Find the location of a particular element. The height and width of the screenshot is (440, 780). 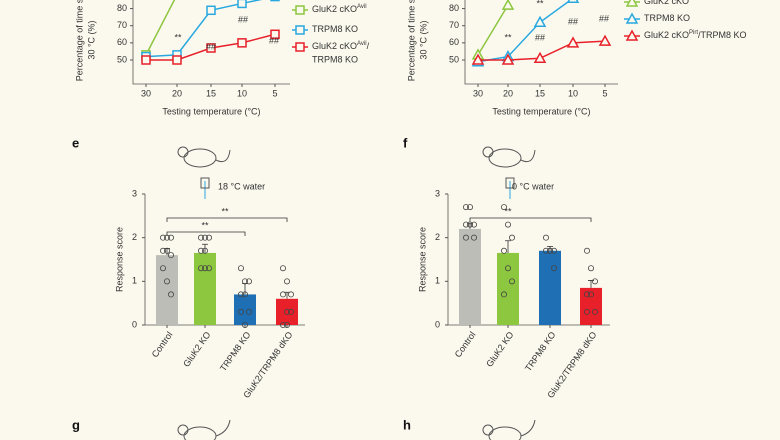

y-tick-label: 60 is located at coordinates (122, 42).